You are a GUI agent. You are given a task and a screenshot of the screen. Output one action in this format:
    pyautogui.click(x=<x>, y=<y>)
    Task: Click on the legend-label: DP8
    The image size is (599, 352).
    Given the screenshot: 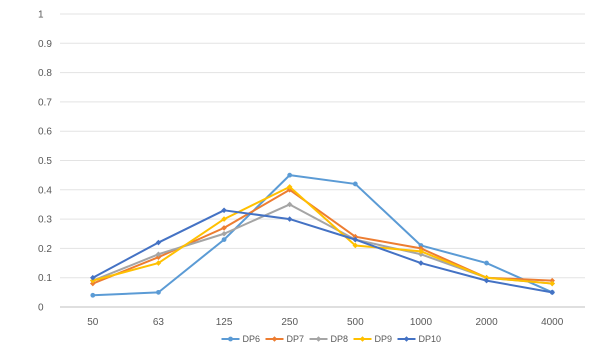 What is the action you would take?
    pyautogui.click(x=340, y=339)
    